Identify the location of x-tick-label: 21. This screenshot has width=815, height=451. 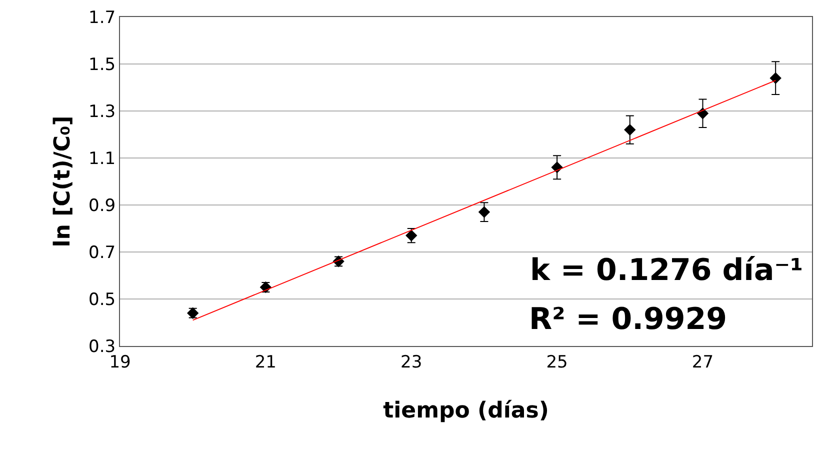
(265, 362).